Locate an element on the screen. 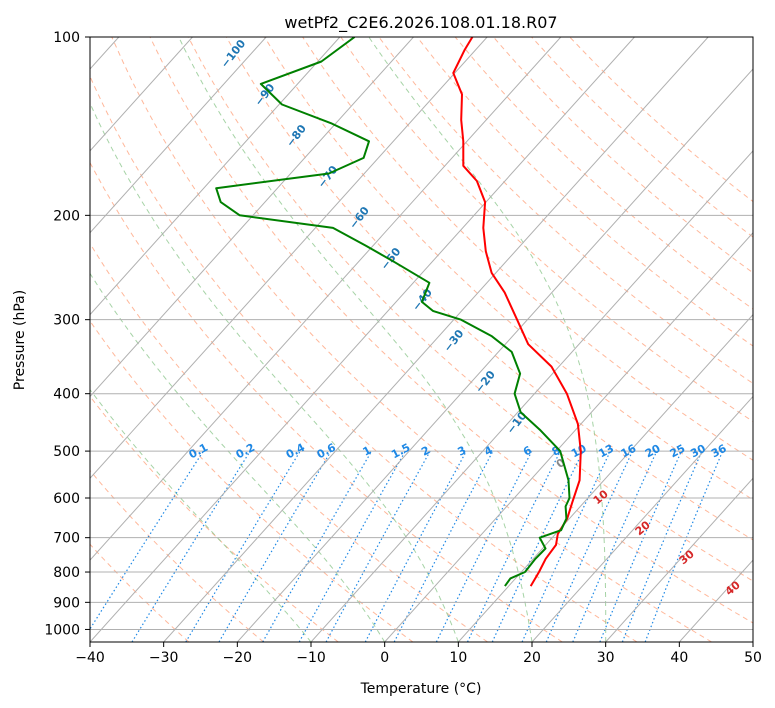 Image resolution: width=775 pixels, height=708 pixels. chart-title: wetPf2_C2E6.2026.108.01.18.R07 is located at coordinates (420, 23).